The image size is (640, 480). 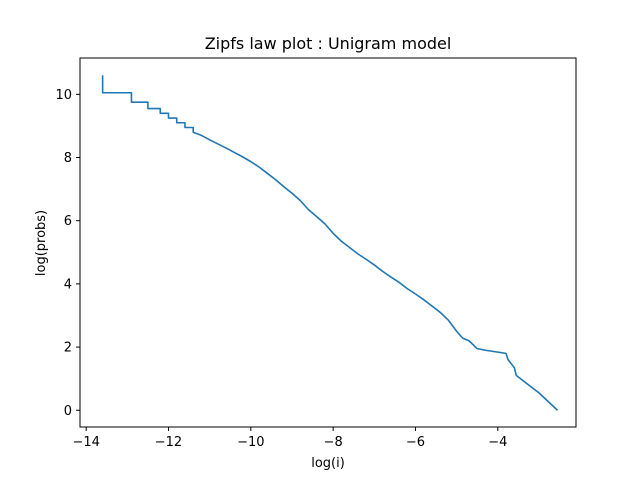 I want to click on x-axis-label: log(i), so click(x=328, y=463).